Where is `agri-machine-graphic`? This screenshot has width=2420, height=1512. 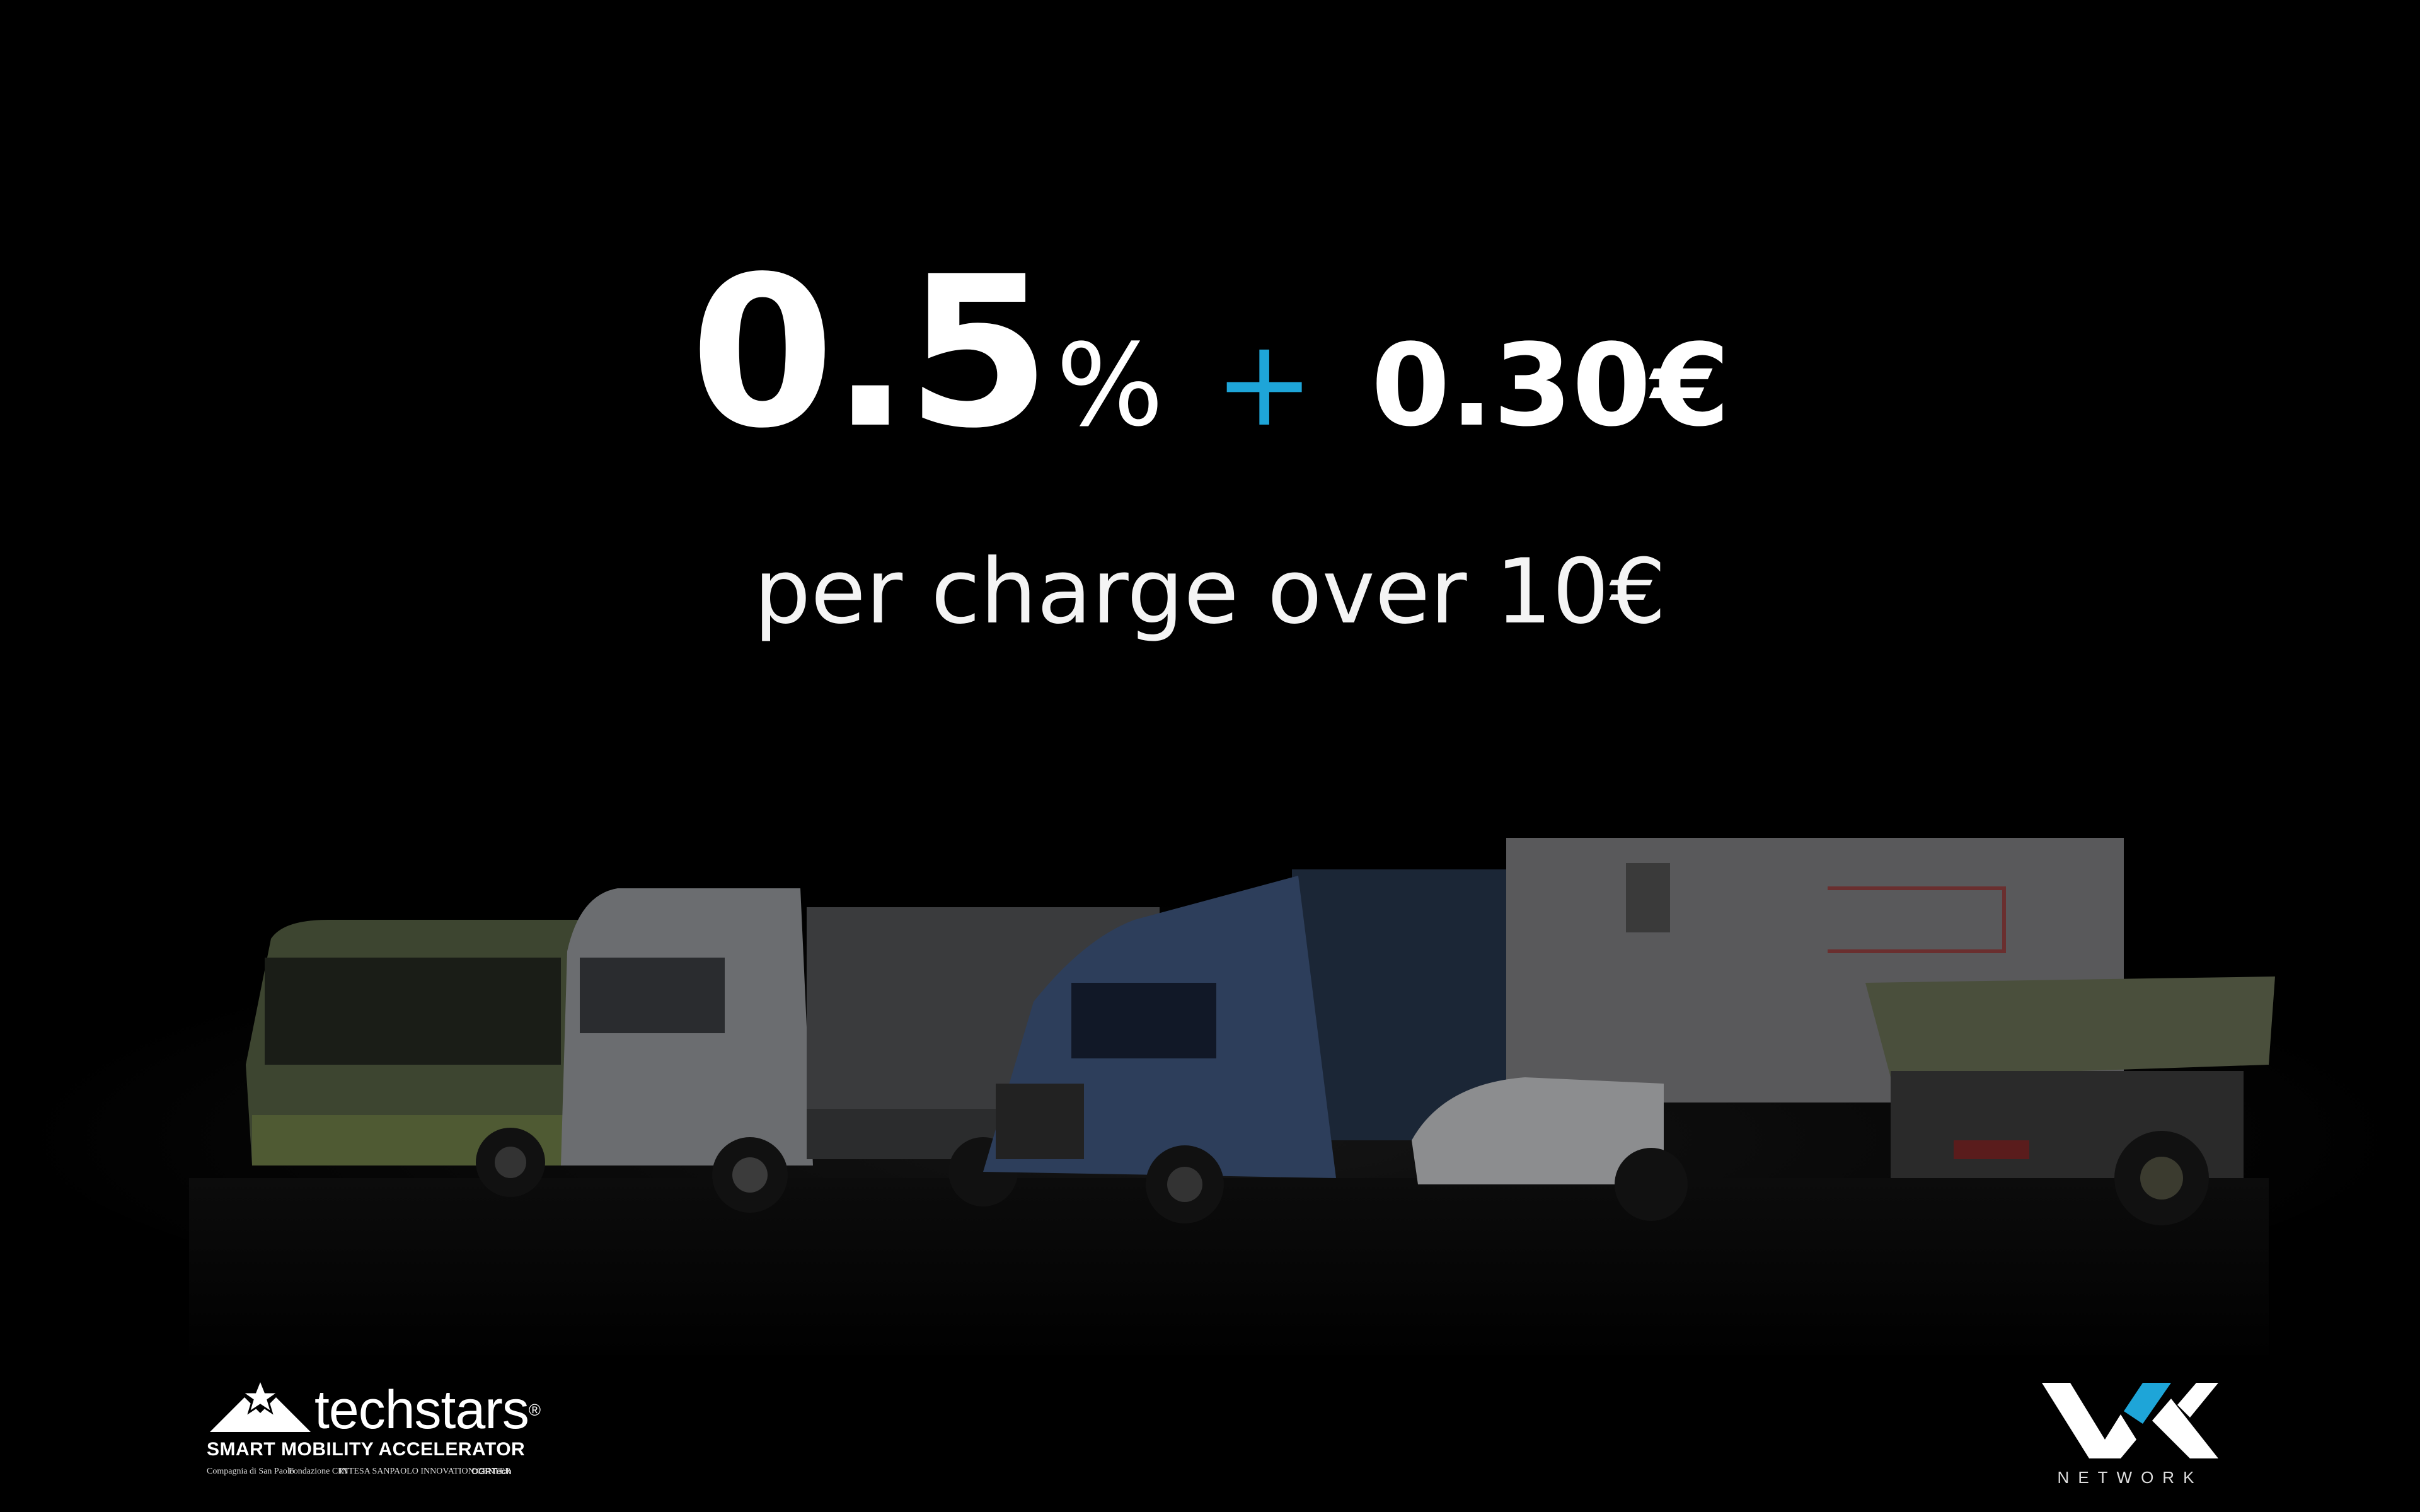 agri-machine-graphic is located at coordinates (2070, 1100).